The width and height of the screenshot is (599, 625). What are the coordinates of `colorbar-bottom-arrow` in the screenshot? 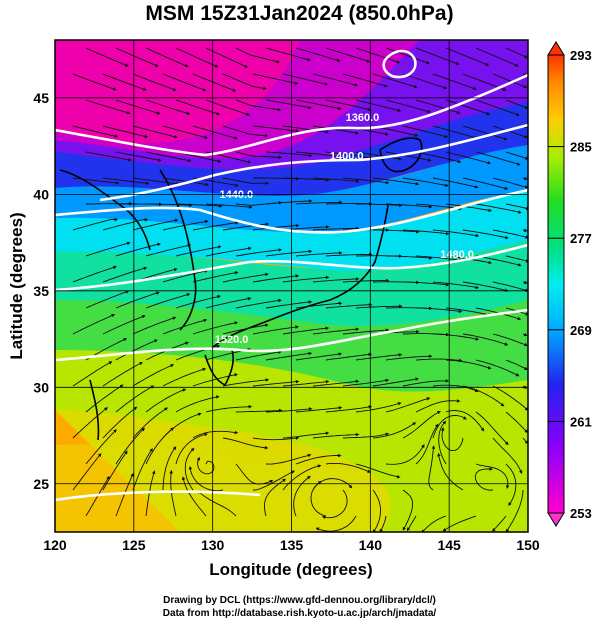 It's located at (556, 519).